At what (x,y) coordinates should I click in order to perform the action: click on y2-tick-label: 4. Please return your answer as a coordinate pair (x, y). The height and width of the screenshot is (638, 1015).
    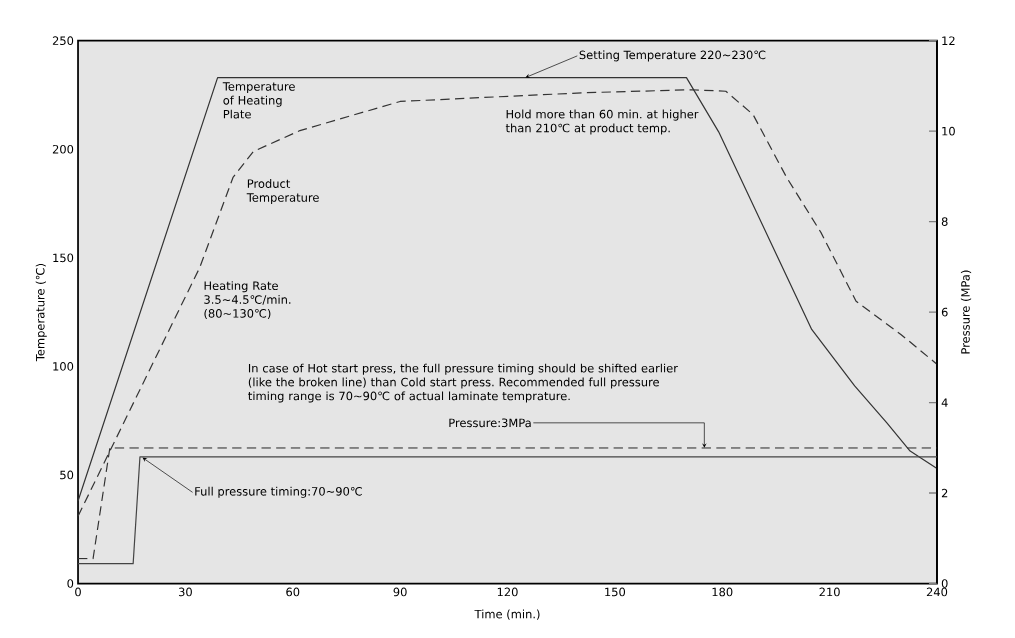
    Looking at the image, I should click on (944, 402).